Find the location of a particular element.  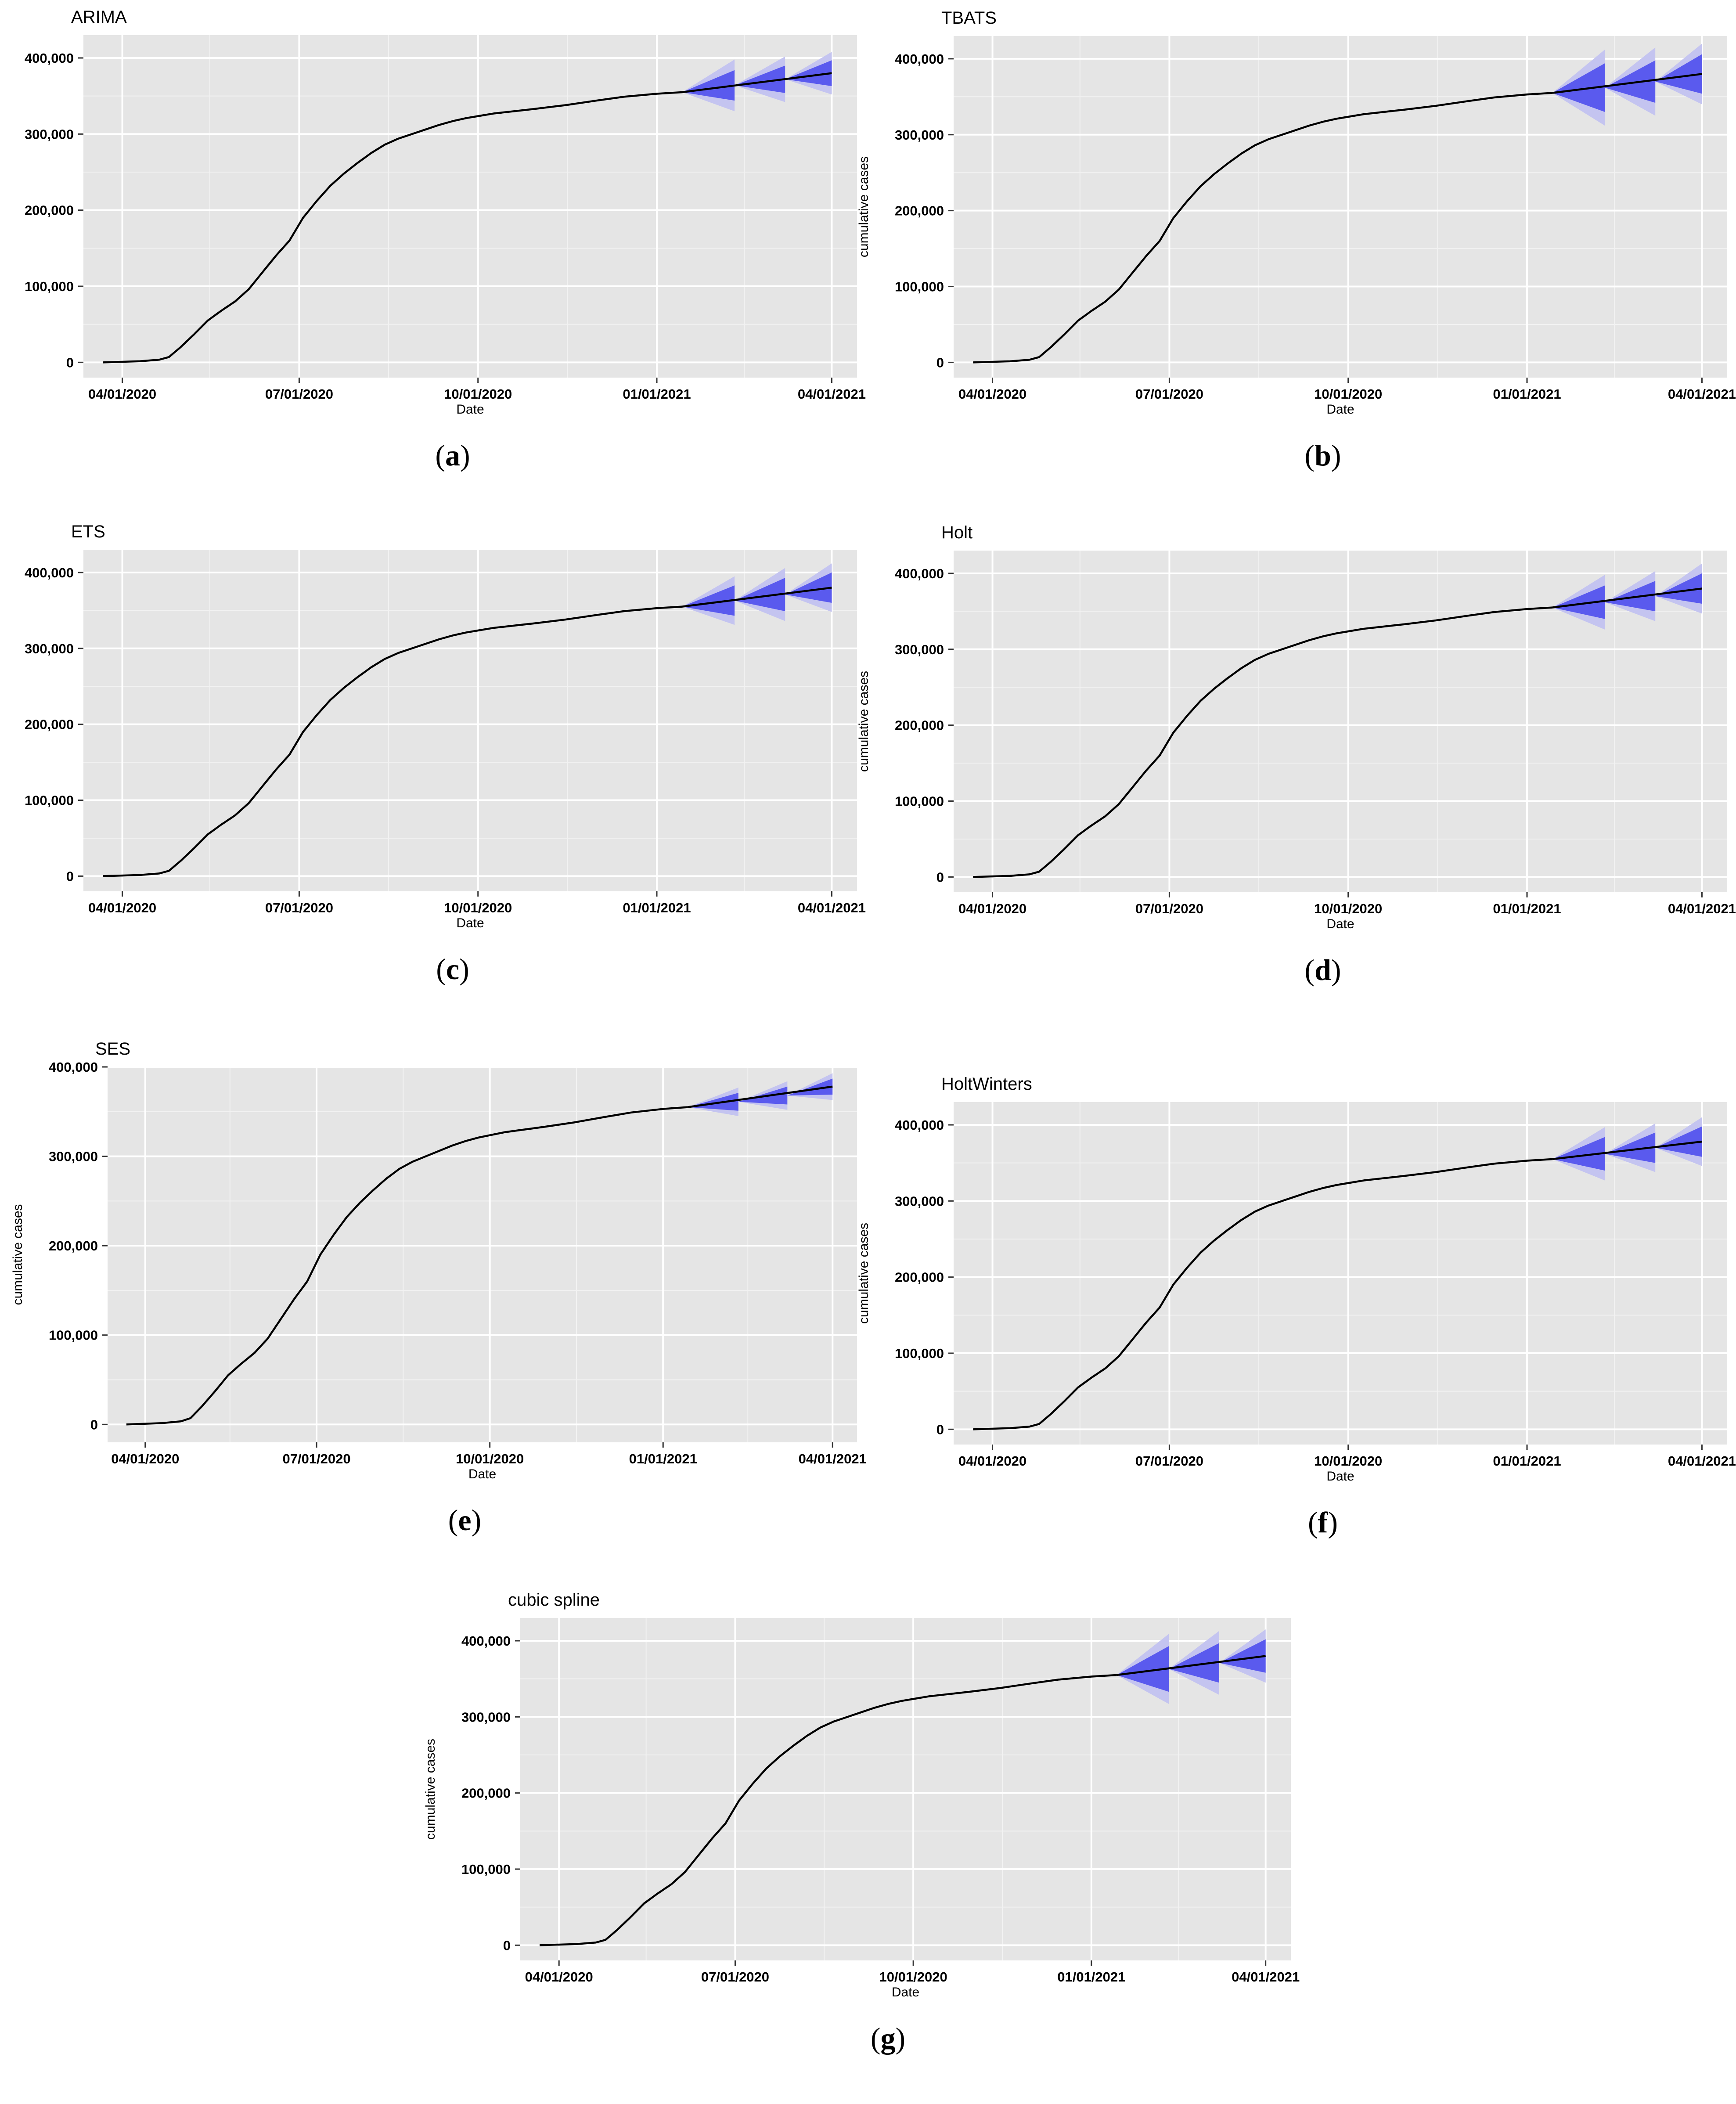

chart-title: HoltWinters is located at coordinates (986, 1084).